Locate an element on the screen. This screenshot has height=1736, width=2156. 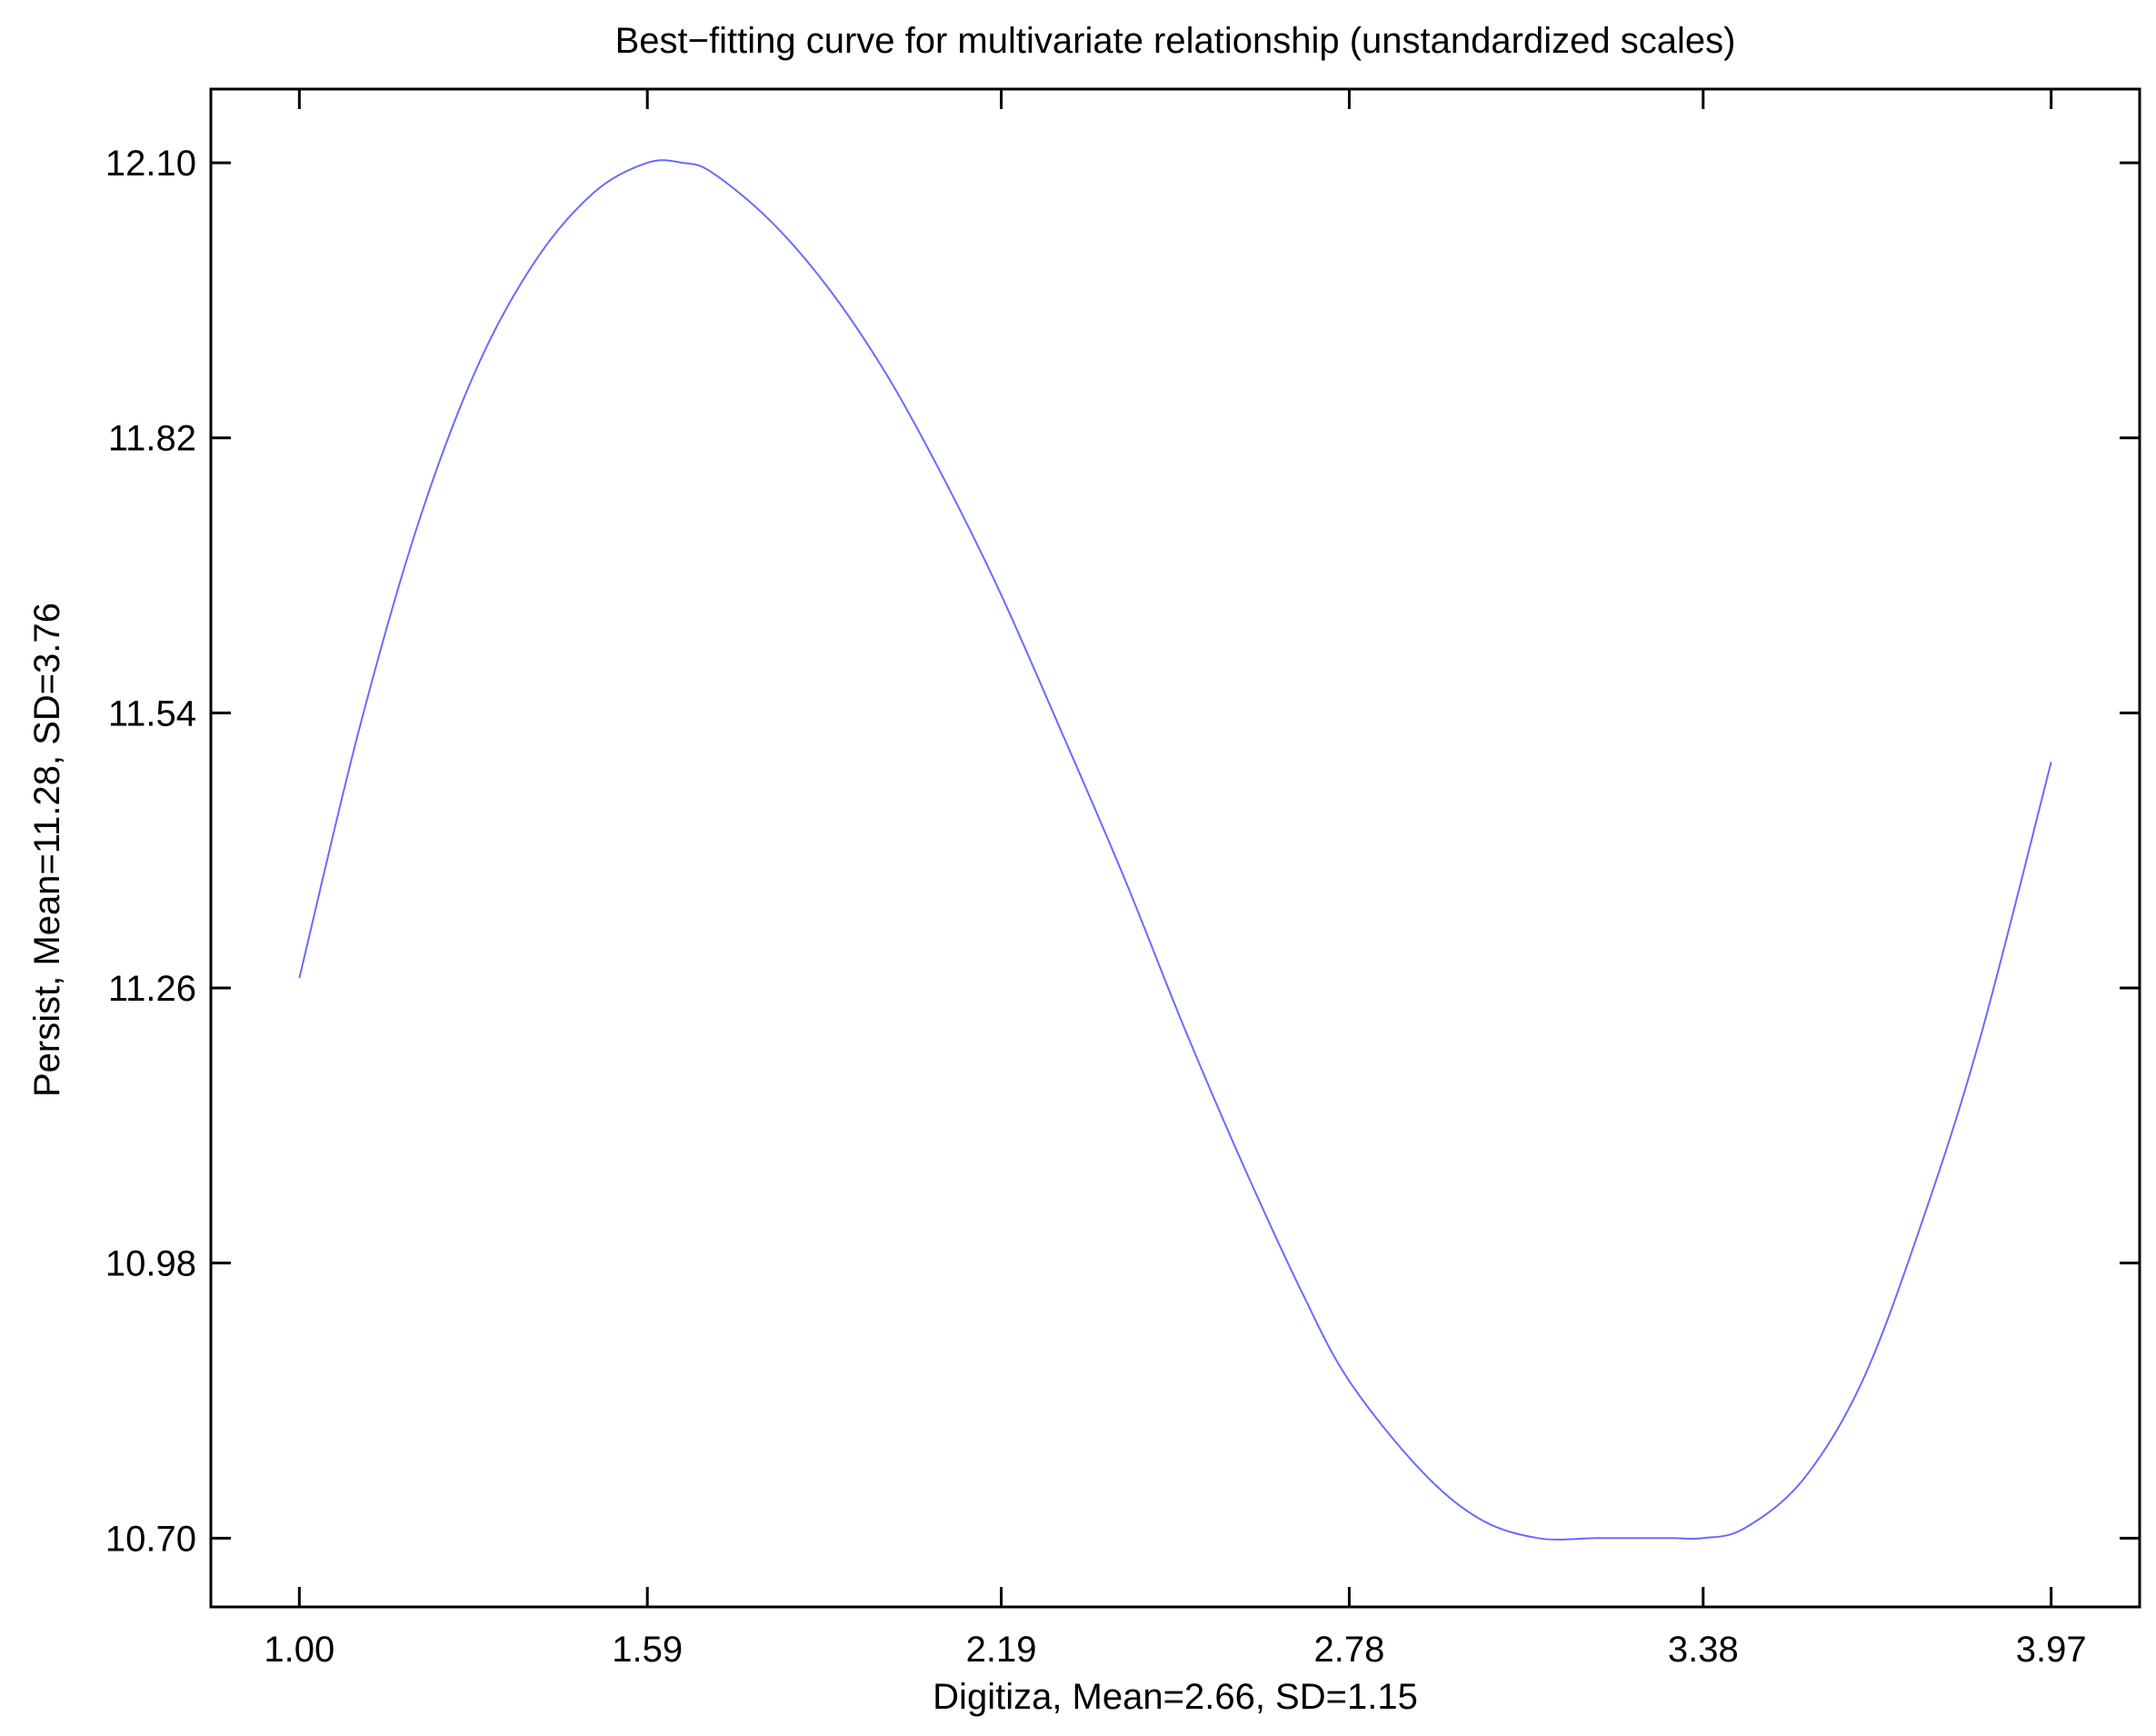
x-axis-label: Digitiza, Mean=2.66, SD=1.15 is located at coordinates (1175, 1697).